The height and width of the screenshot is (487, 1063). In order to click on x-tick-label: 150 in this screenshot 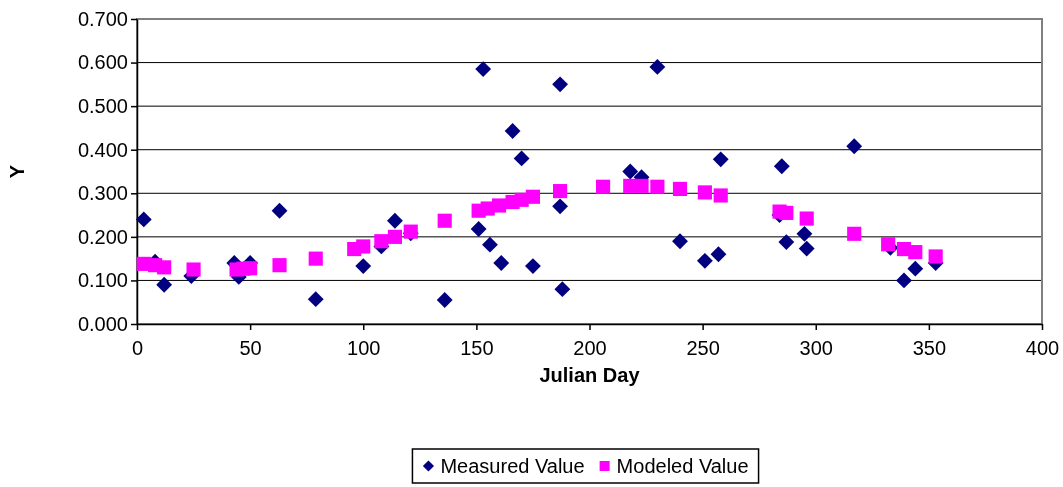, I will do `click(477, 348)`.